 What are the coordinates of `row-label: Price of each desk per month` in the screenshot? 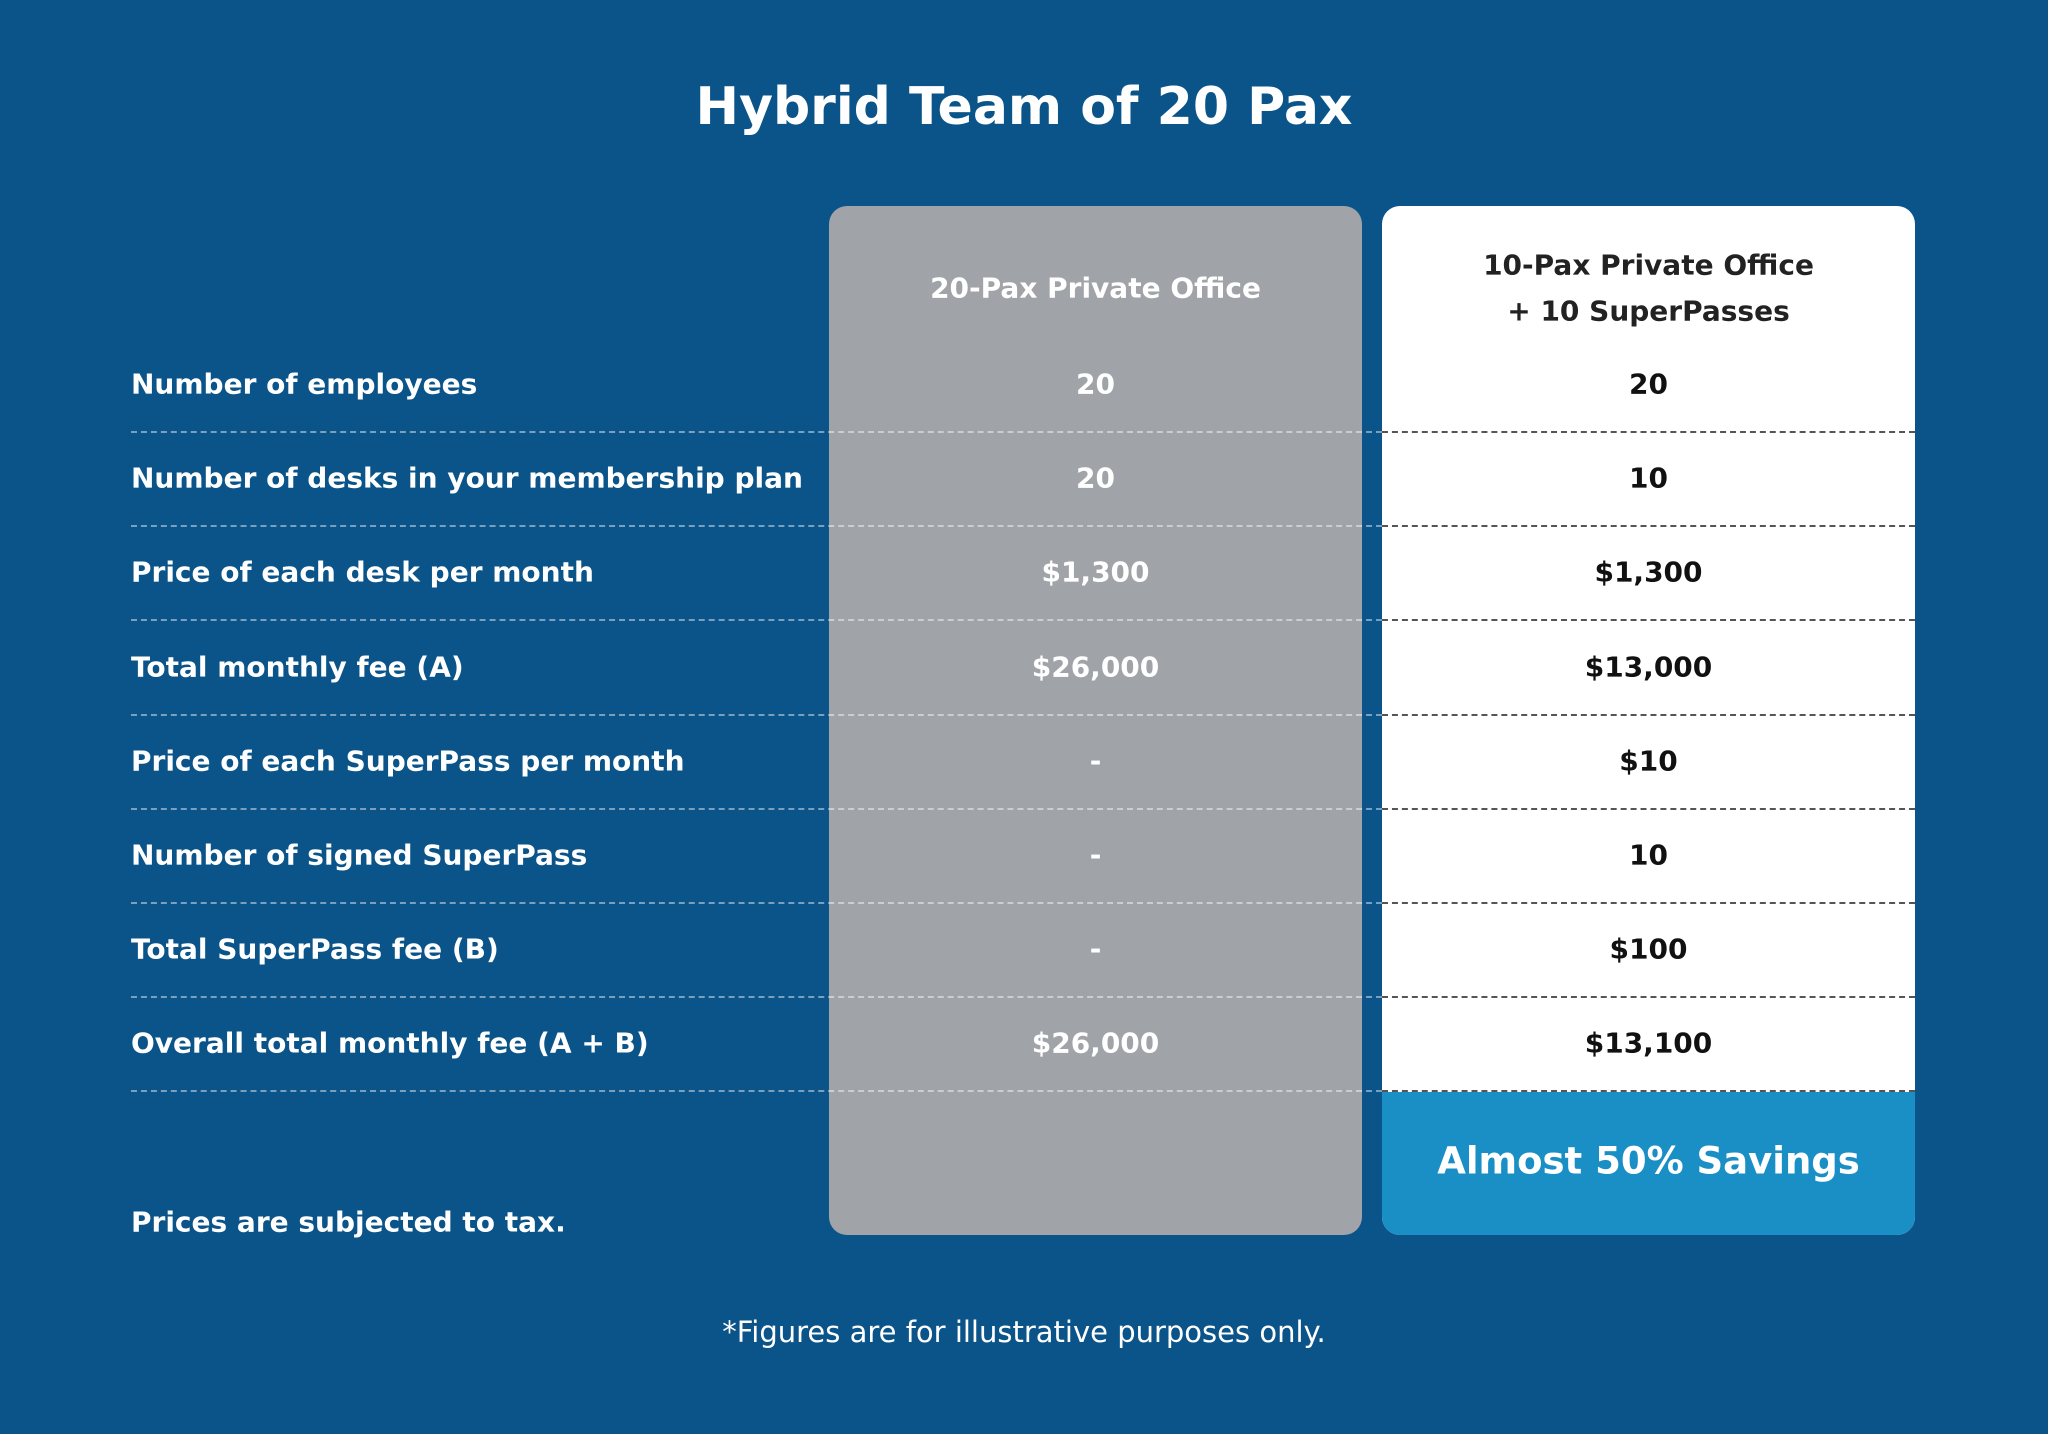 It's located at (362, 572).